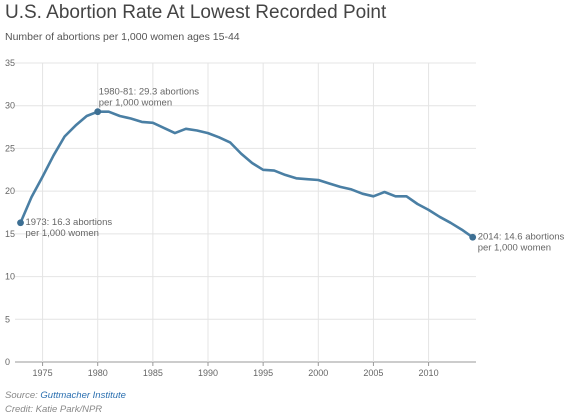 The image size is (564, 415). Describe the element at coordinates (54, 409) in the screenshot. I see `credit-note: Credit: Katie Park/NPR` at that location.